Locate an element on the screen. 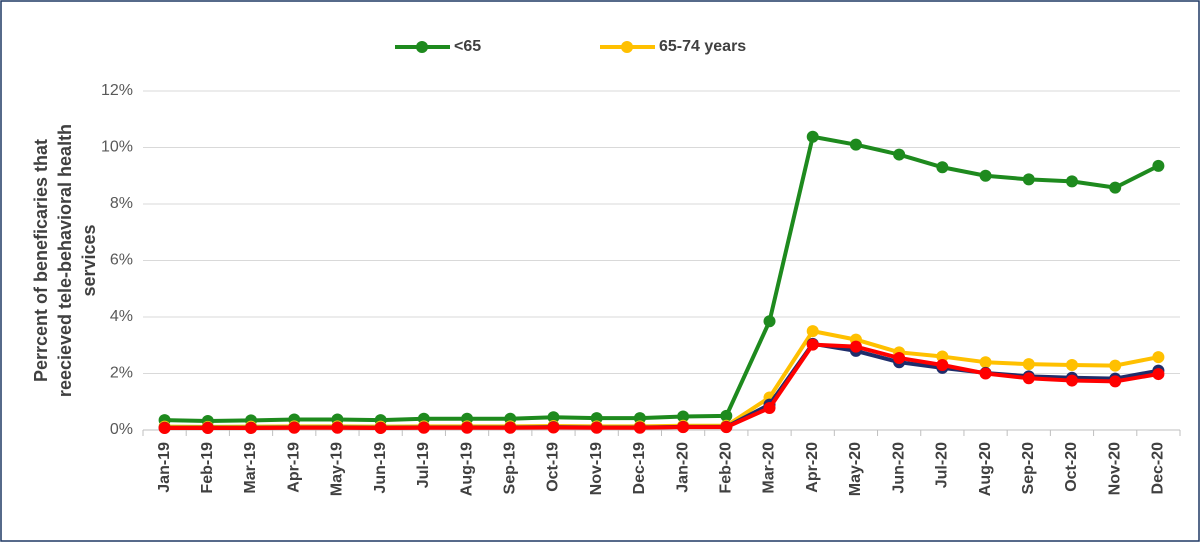 This screenshot has height=542, width=1200. y-tick-label: 12% is located at coordinates (117, 90).